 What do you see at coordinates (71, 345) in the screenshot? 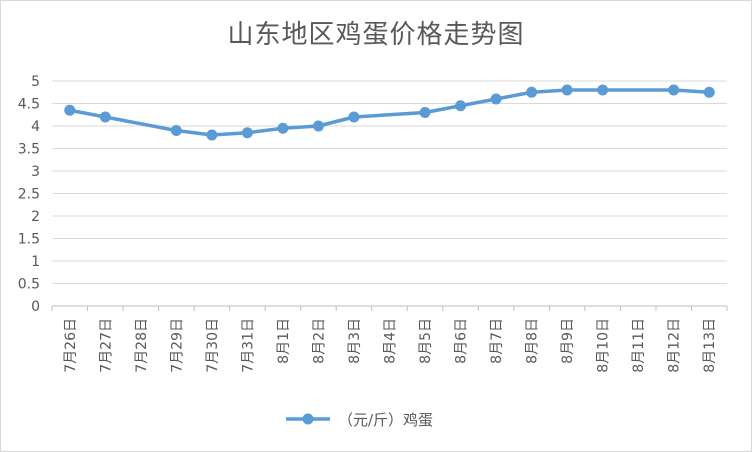
I see `x-tick-label: 7月26日` at bounding box center [71, 345].